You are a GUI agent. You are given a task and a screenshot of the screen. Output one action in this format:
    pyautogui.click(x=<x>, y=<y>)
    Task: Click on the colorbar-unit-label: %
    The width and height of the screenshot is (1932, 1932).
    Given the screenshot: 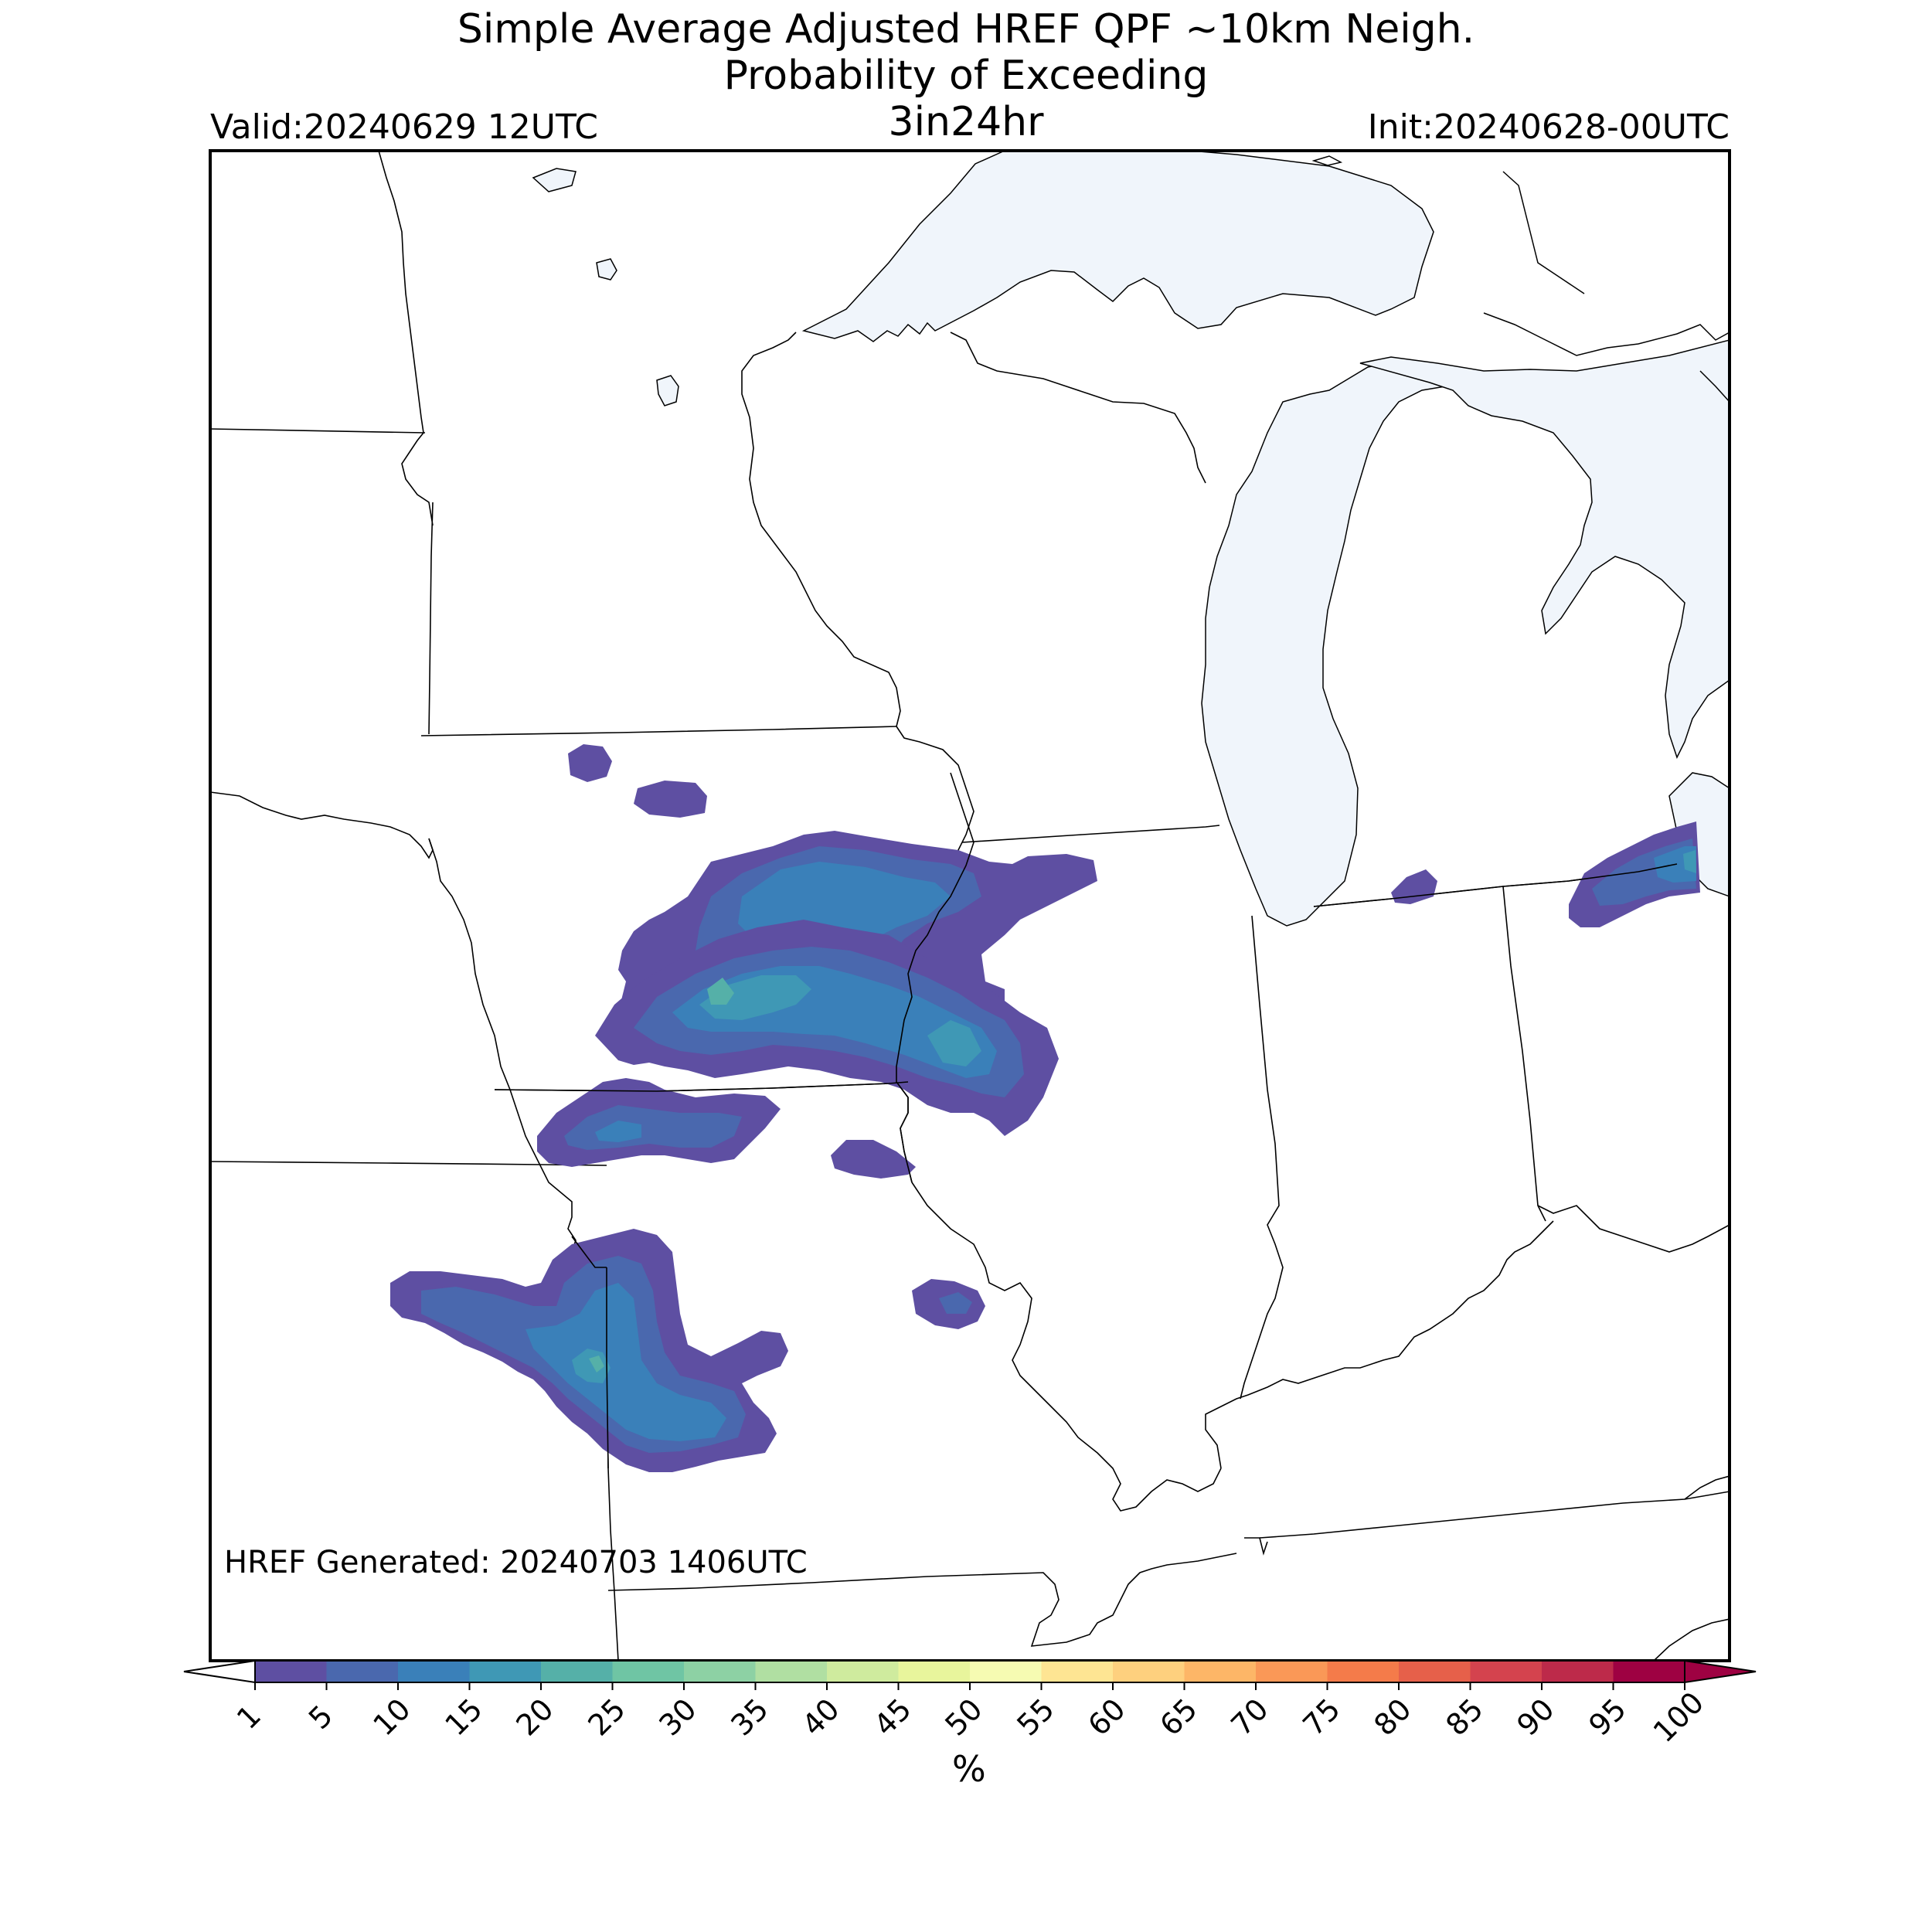 What is the action you would take?
    pyautogui.click(x=969, y=1769)
    